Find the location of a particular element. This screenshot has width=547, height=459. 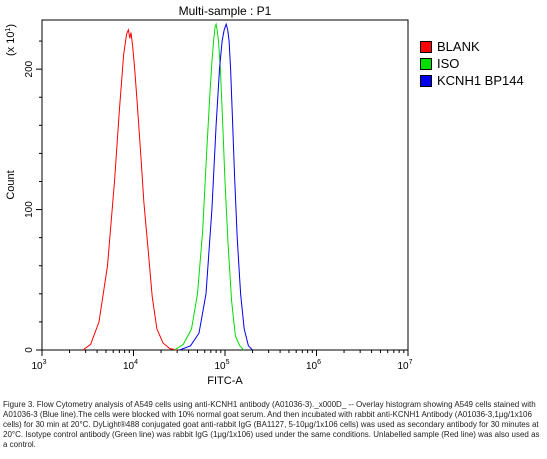

x-axis-label: FITC-A is located at coordinates (225, 381).